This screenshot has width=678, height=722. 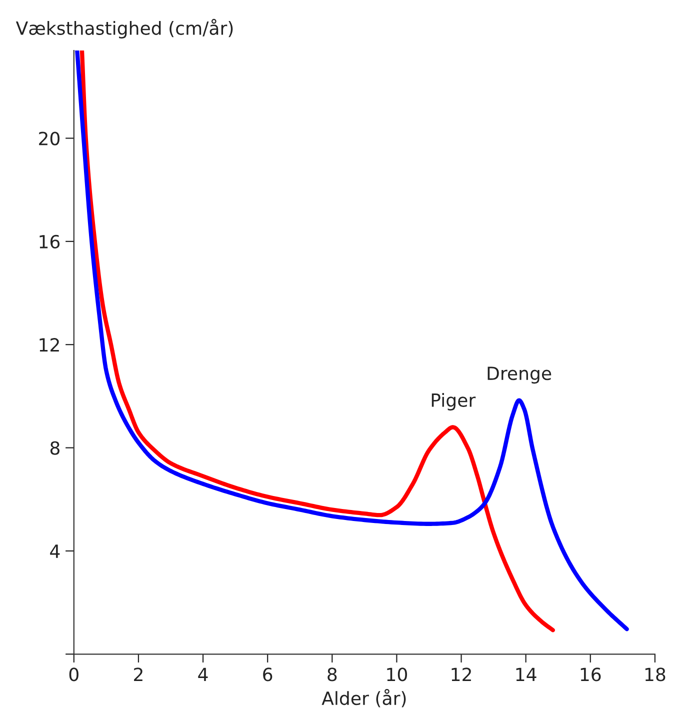 I want to click on x-tick-label: 12, so click(x=461, y=675).